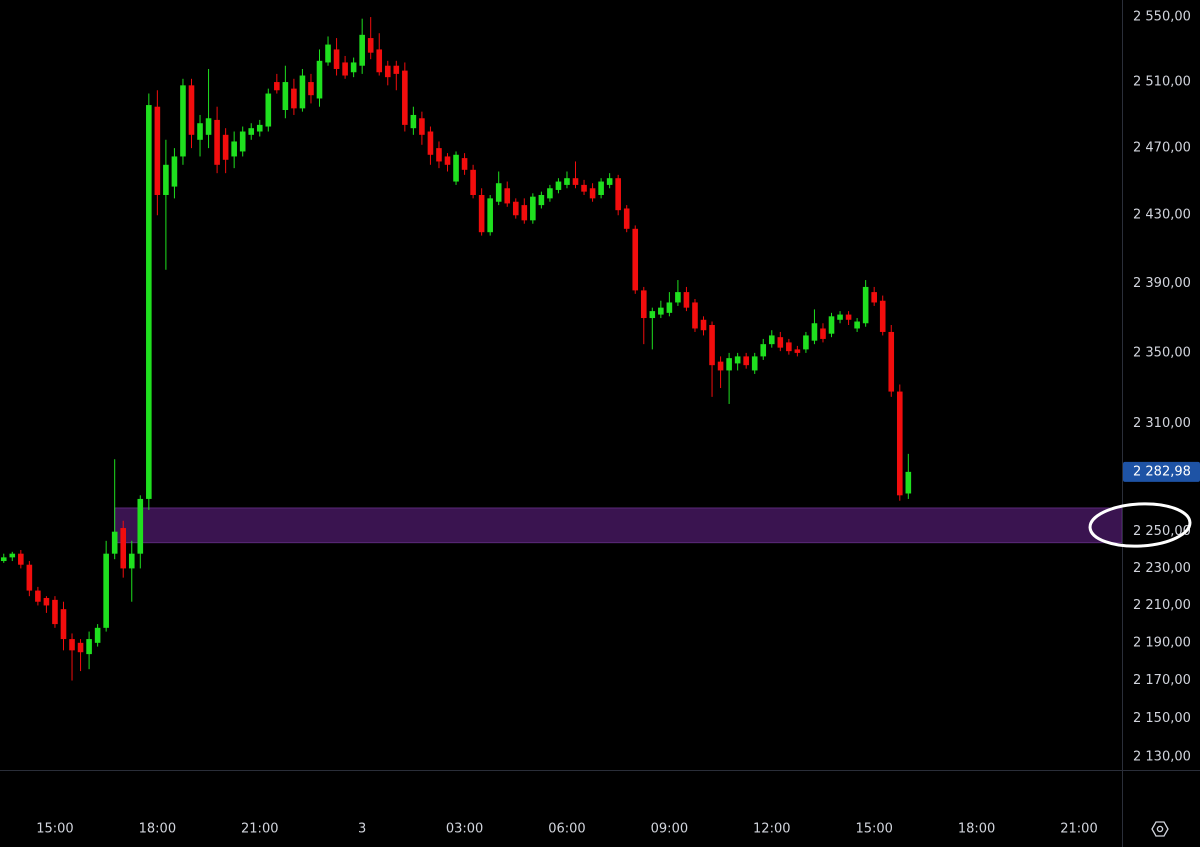 This screenshot has width=1200, height=847. Describe the element at coordinates (1162, 568) in the screenshot. I see `y-tick-label: 2 230,00` at that location.